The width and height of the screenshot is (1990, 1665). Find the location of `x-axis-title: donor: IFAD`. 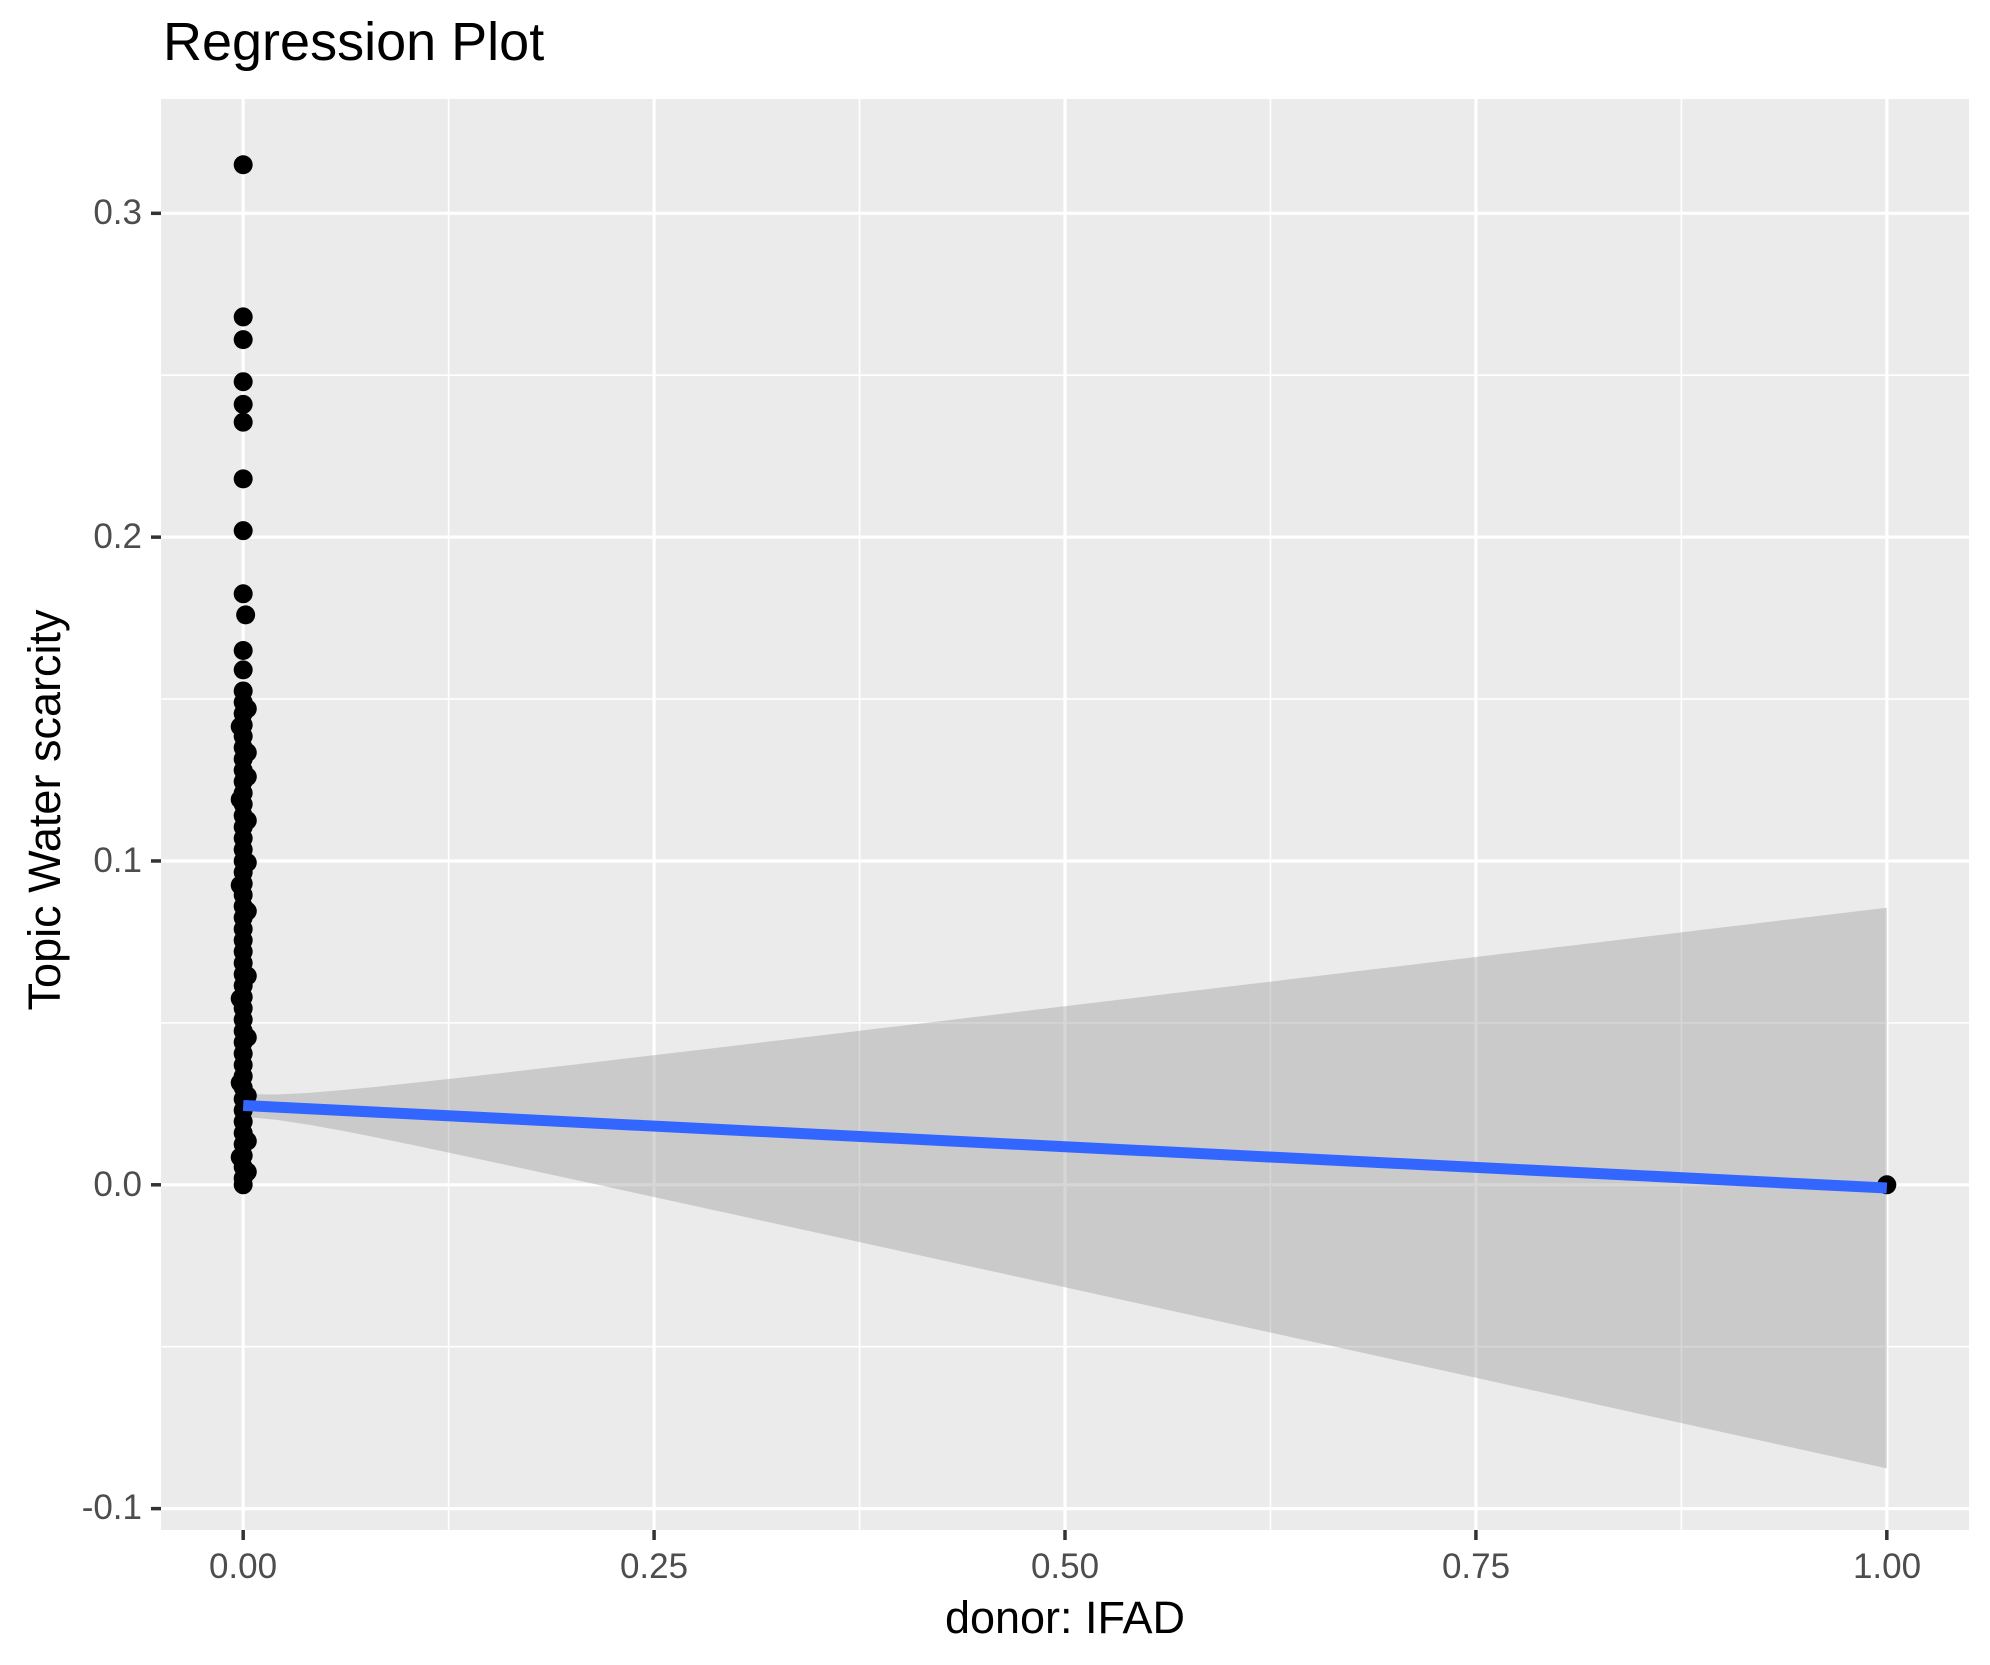

x-axis-title: donor: IFAD is located at coordinates (1065, 1617).